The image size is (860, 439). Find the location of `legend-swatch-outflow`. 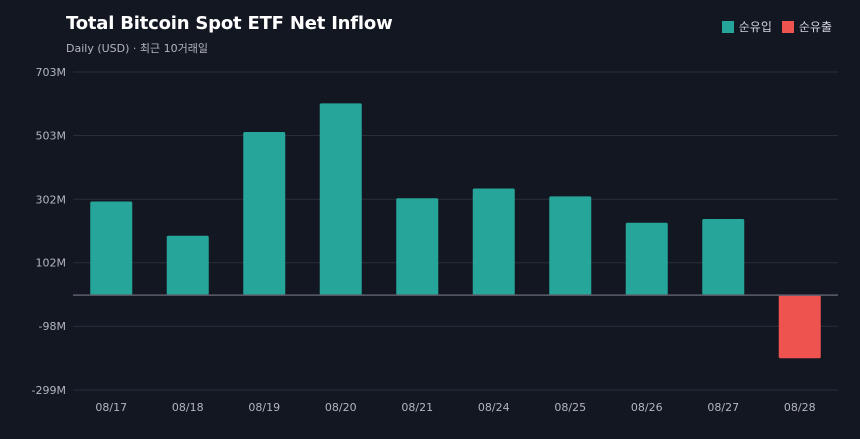

legend-swatch-outflow is located at coordinates (787, 26).